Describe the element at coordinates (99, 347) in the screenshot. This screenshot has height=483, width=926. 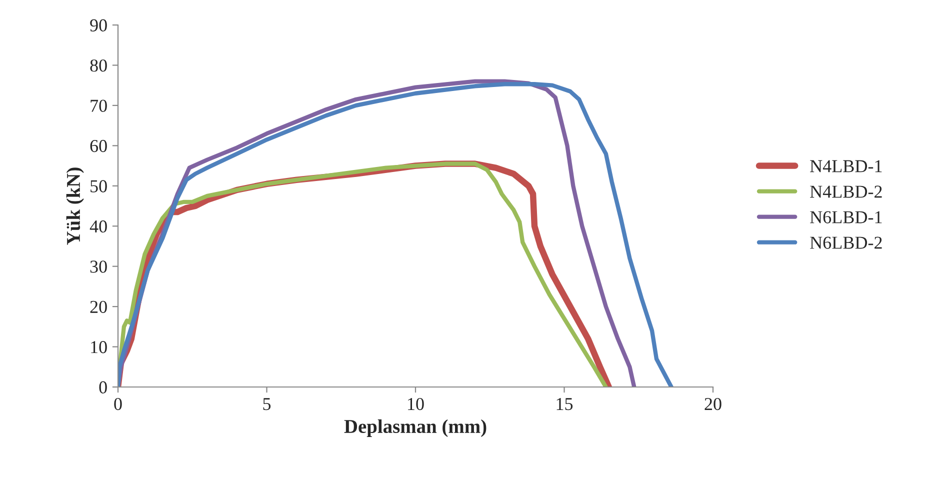
I see `y-tick-label: 10` at that location.